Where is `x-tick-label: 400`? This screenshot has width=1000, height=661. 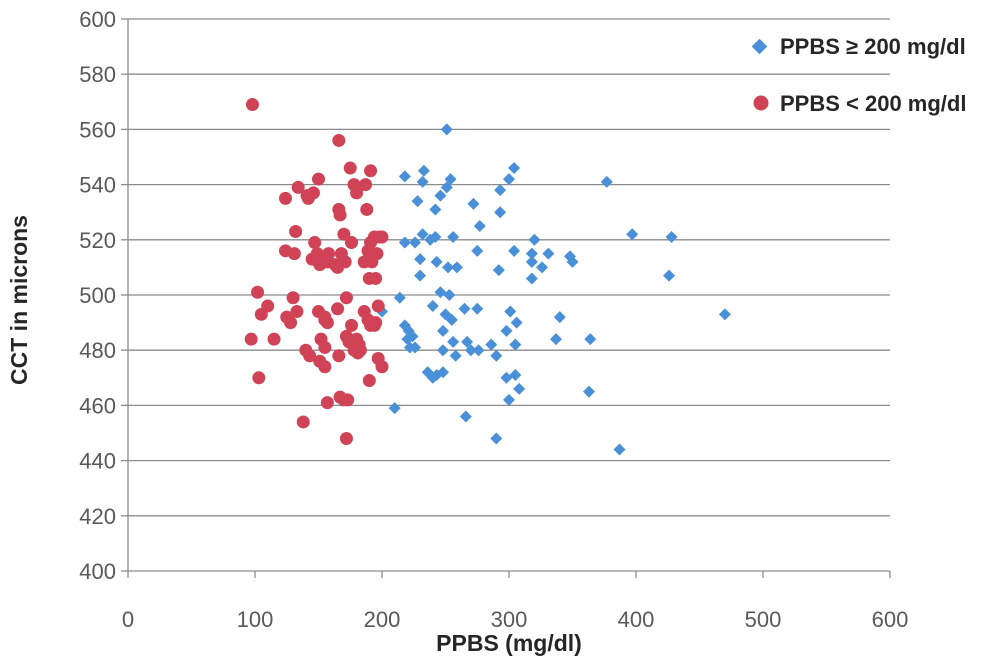
x-tick-label: 400 is located at coordinates (636, 619).